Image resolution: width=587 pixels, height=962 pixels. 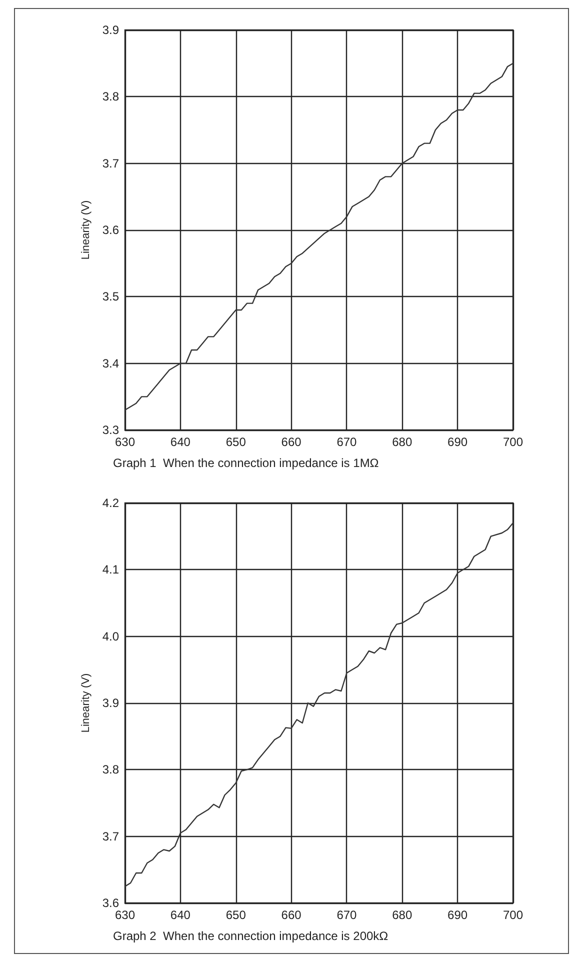 I want to click on y-tick-label: 4.2, so click(x=111, y=503).